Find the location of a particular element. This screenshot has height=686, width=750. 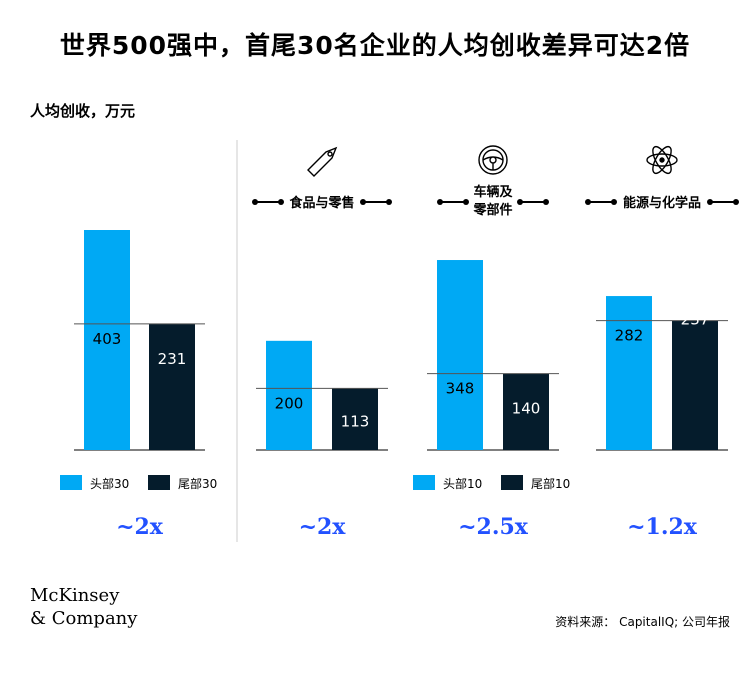

value-label-3-0: 282 is located at coordinates (629, 336).